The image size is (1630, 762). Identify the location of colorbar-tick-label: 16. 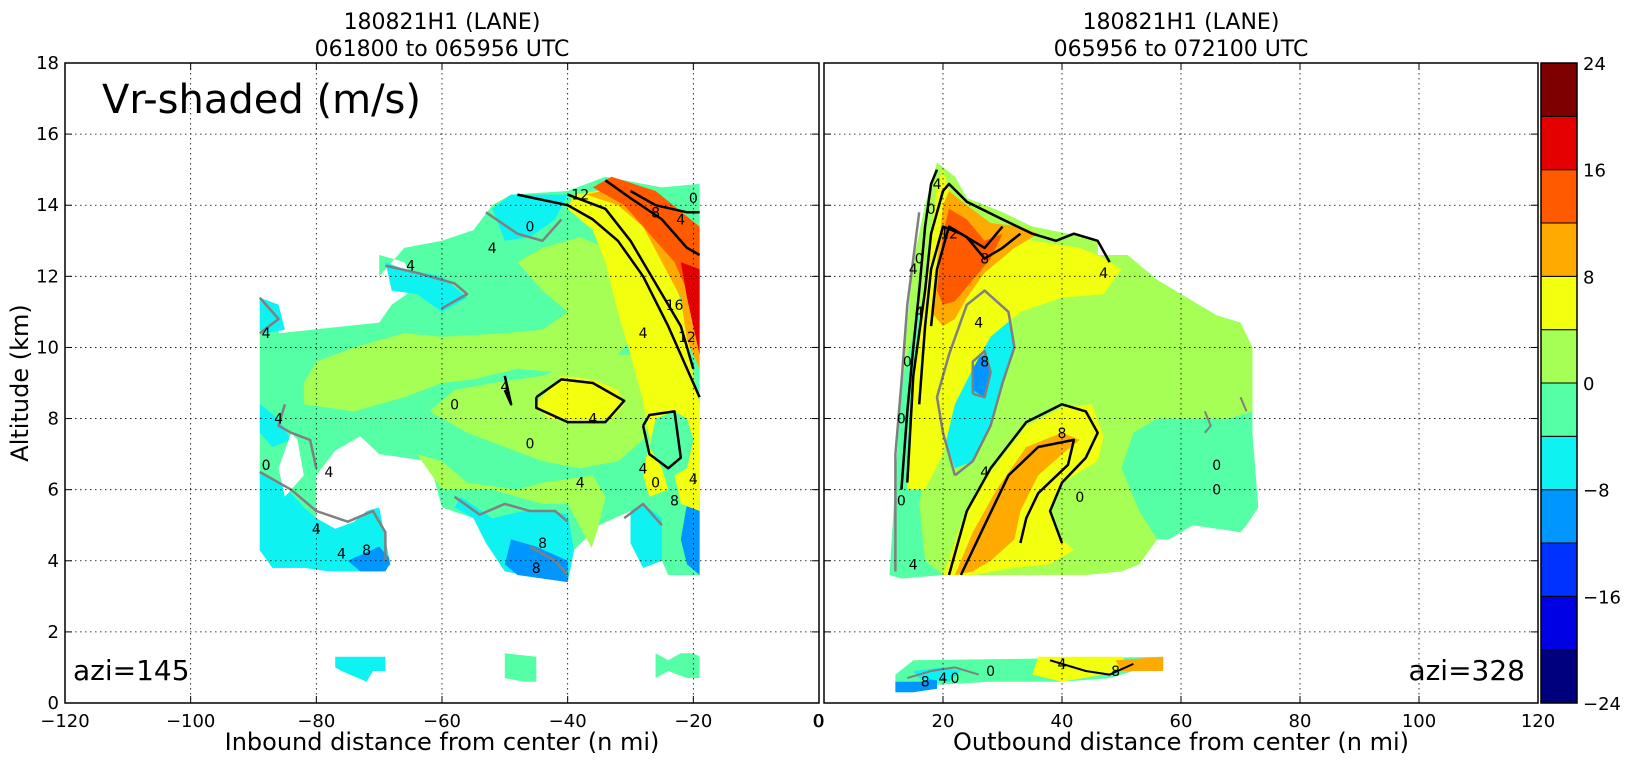
(1594, 171).